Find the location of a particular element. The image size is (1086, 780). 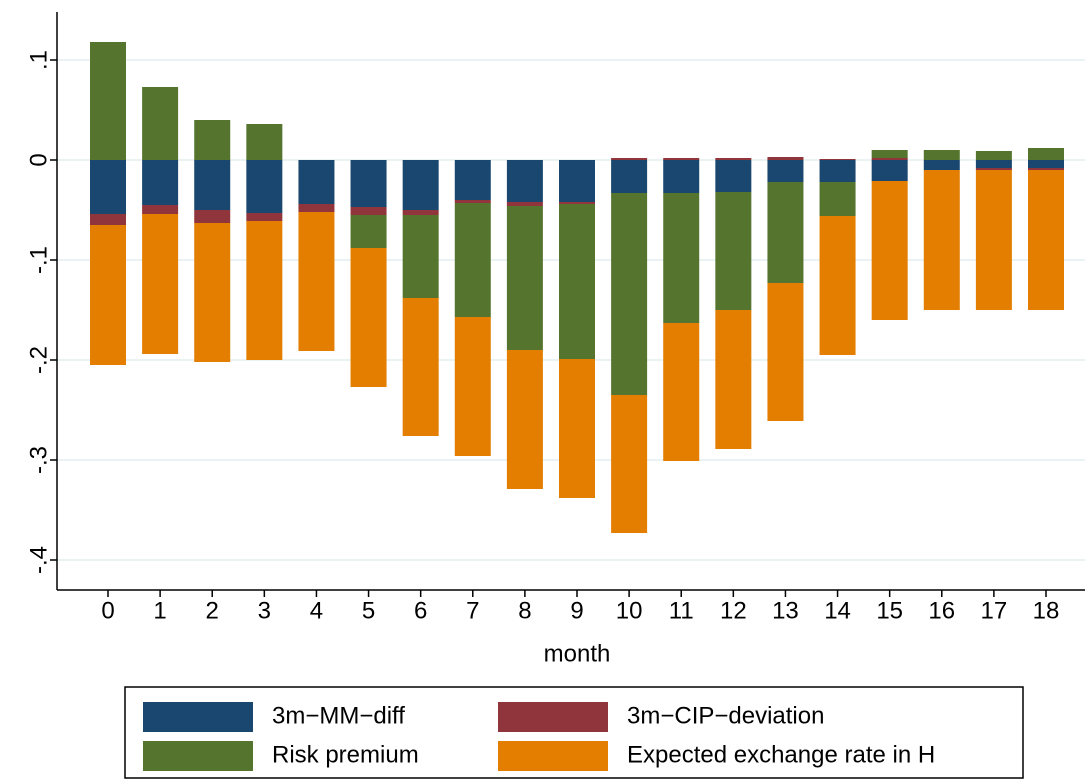

x-axis-label: month is located at coordinates (577, 653).